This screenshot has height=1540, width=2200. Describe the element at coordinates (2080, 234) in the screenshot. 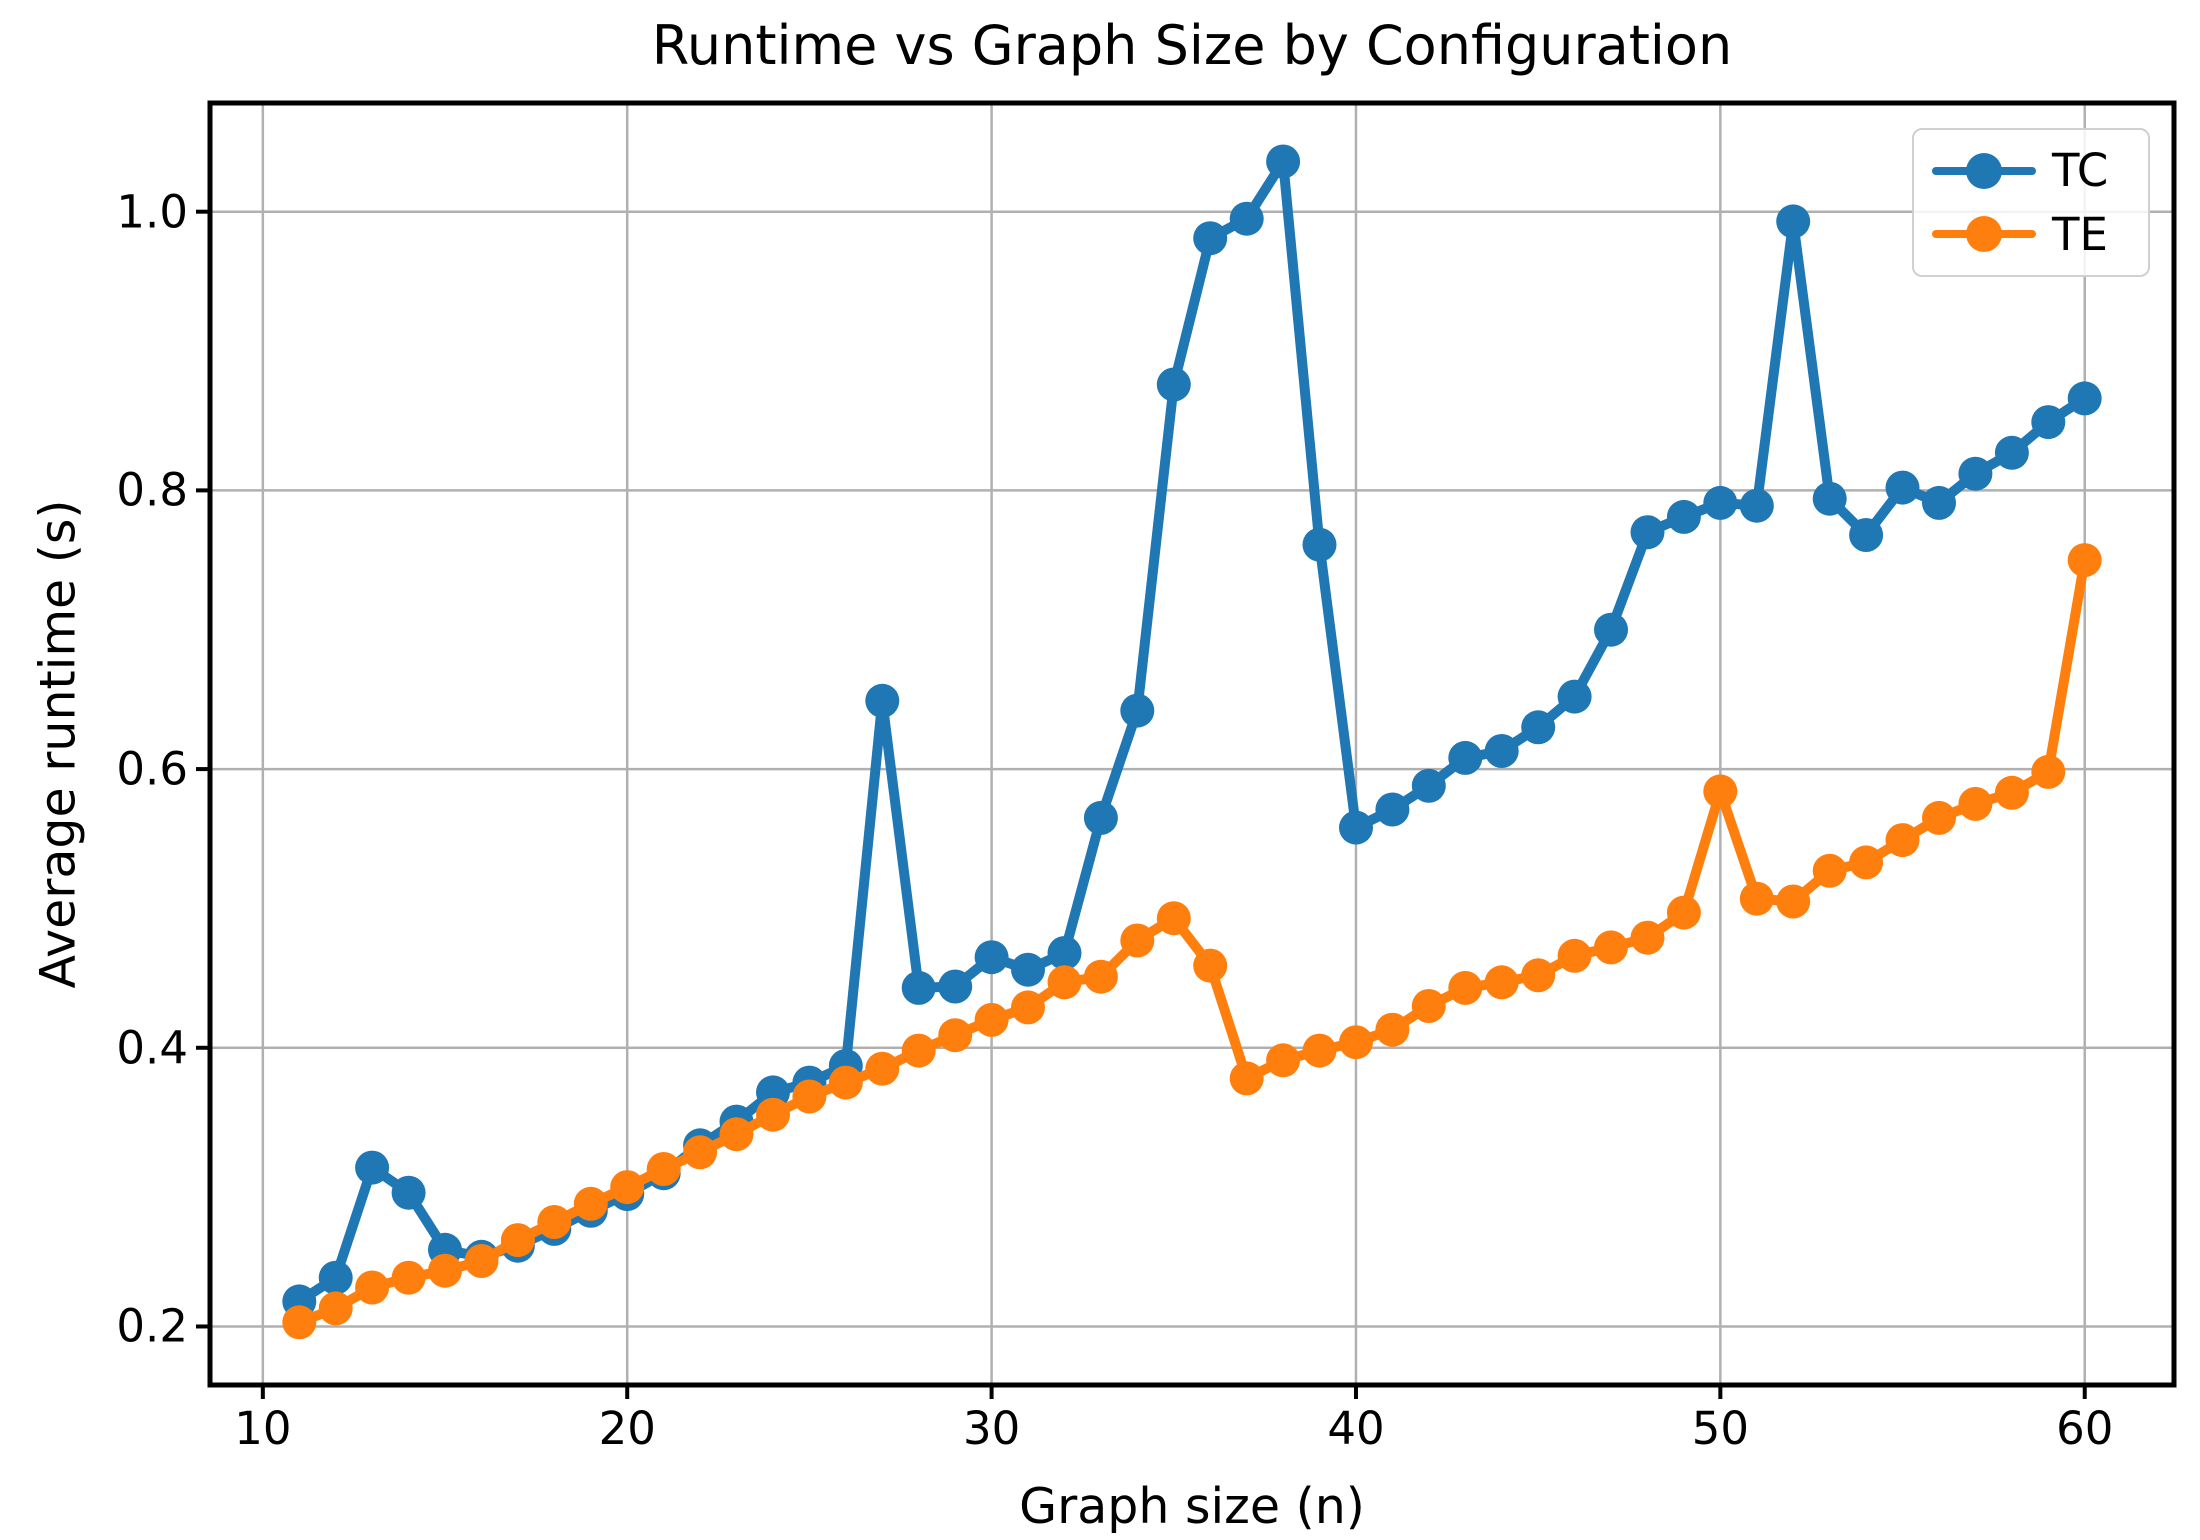

I see `legend-label-te: TE` at that location.